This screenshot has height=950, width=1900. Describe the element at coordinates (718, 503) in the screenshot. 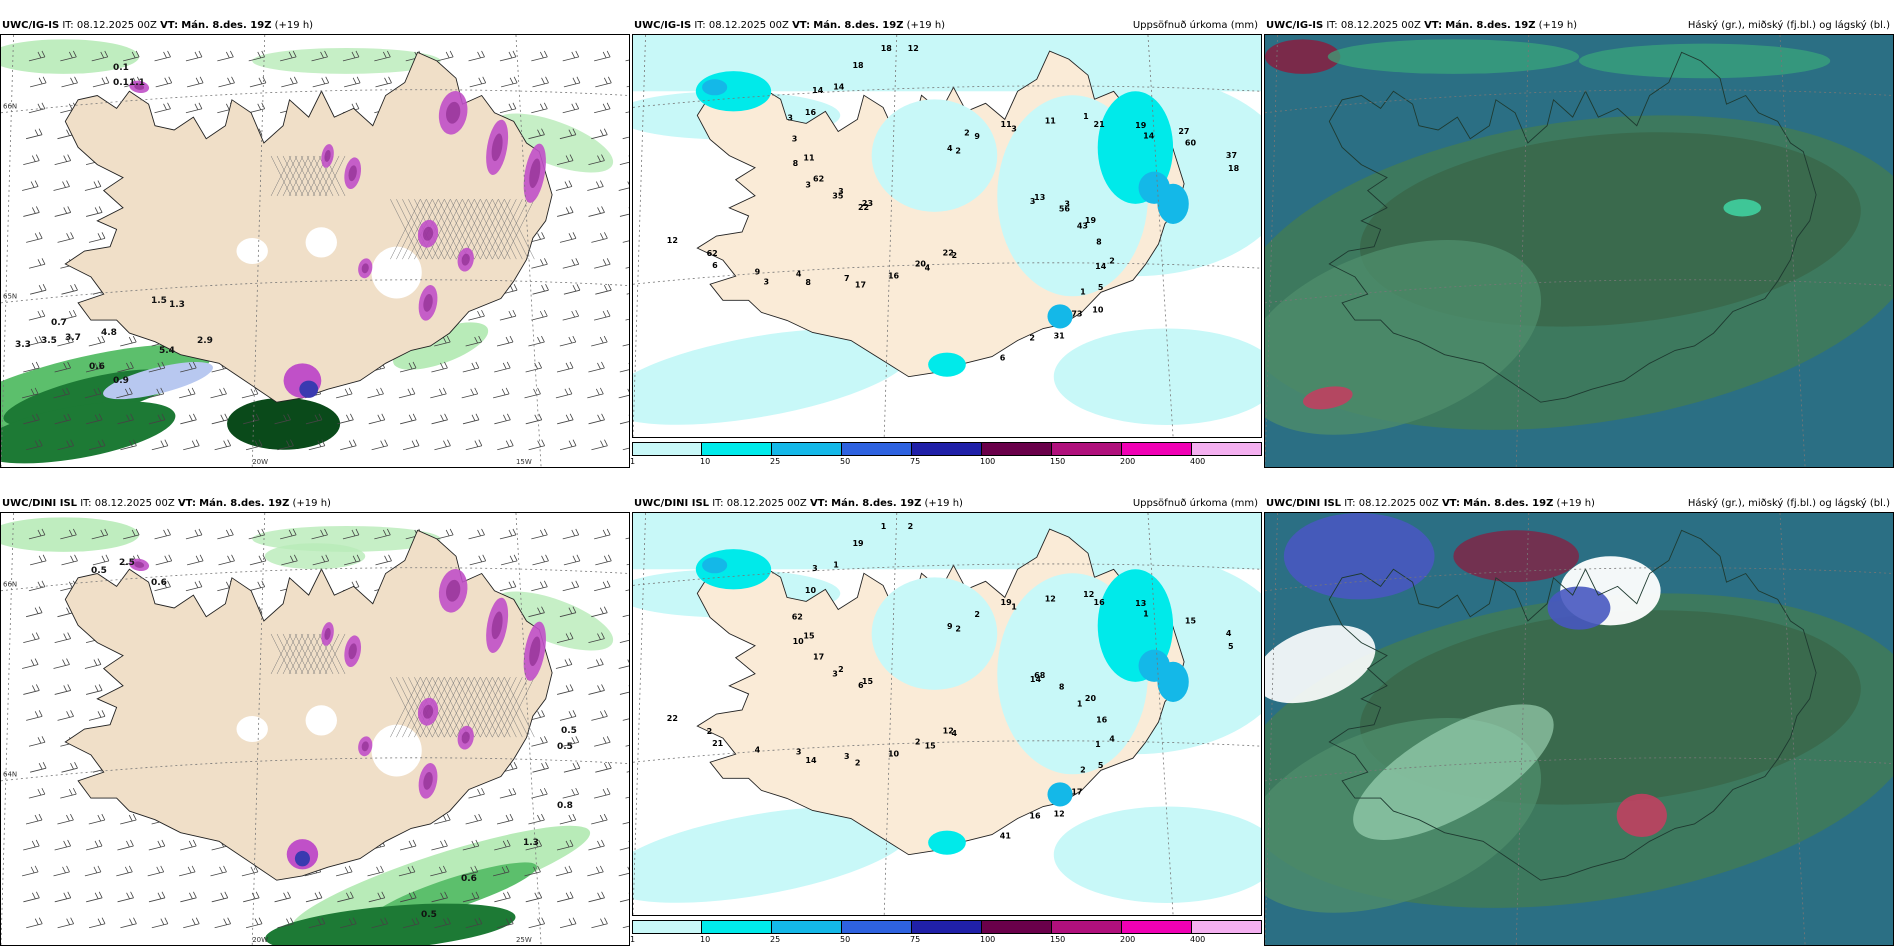

I see `it-label: IT:` at that location.